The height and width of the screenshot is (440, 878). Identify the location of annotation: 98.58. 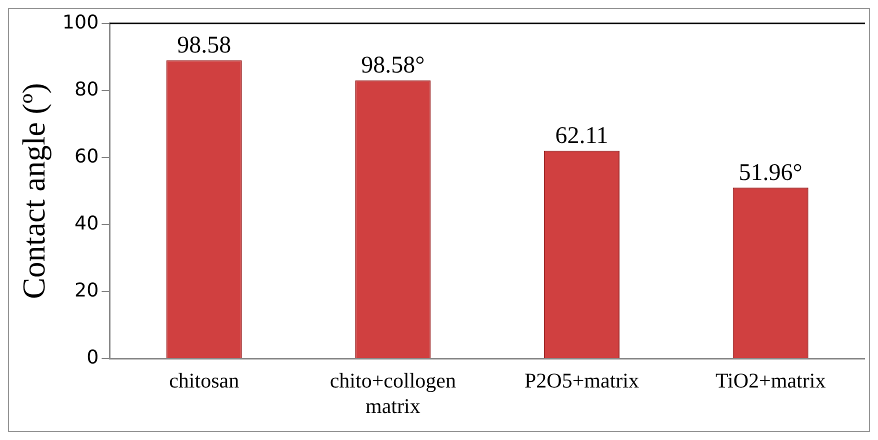
(204, 45).